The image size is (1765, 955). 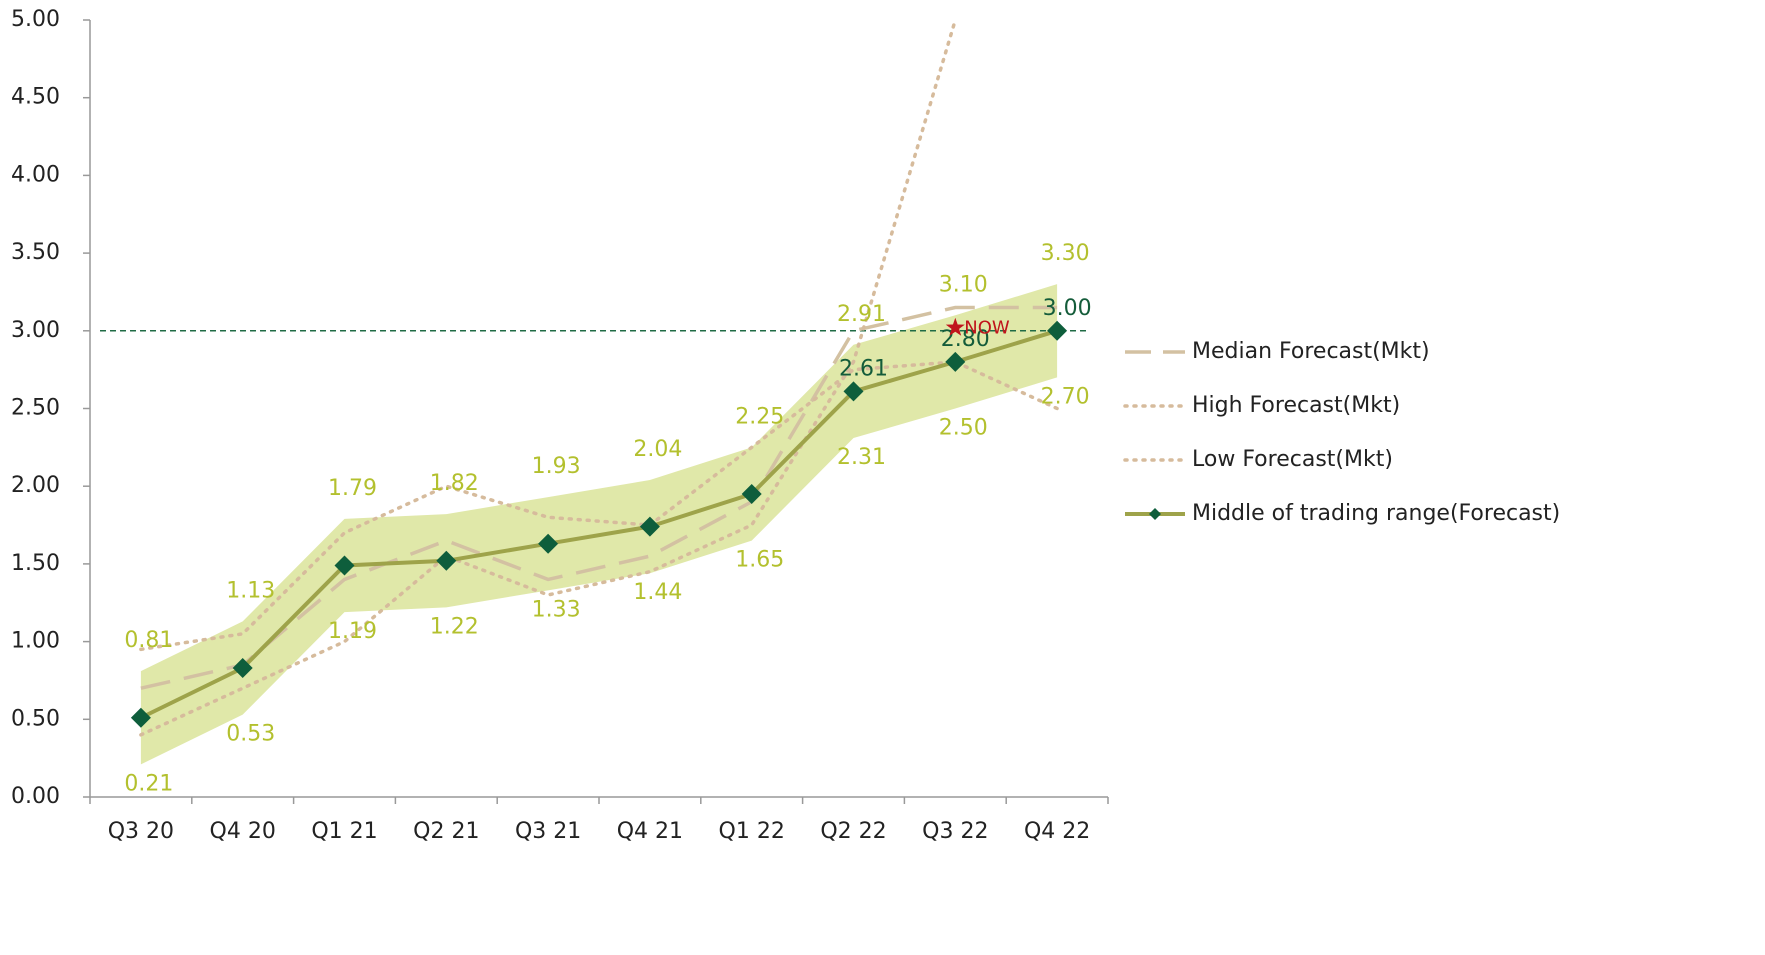 I want to click on data-label: 1.82, so click(x=454, y=483).